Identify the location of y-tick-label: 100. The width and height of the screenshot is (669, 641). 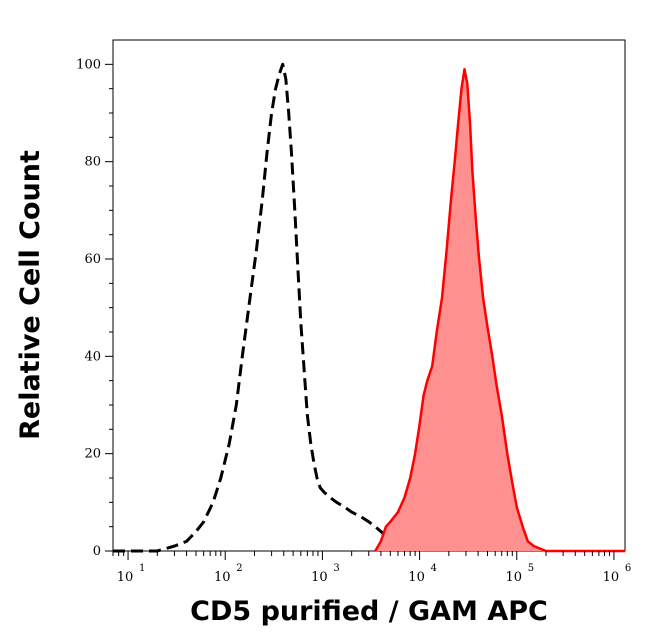
(88, 64).